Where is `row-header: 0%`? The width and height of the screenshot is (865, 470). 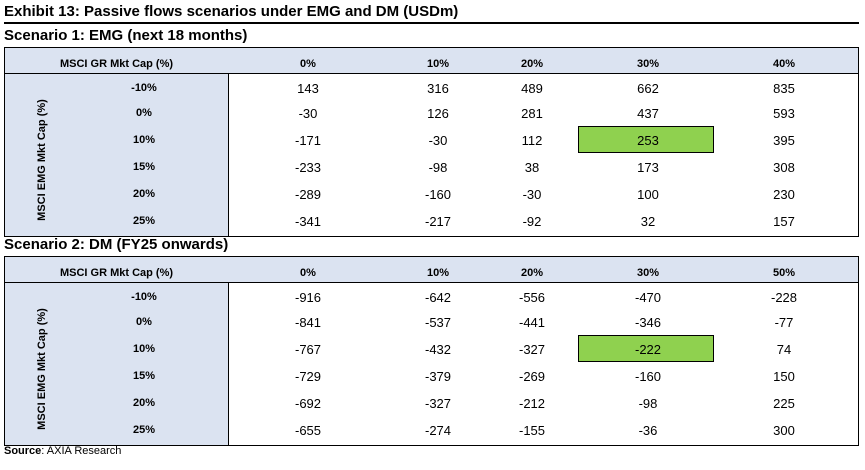
row-header: 0% is located at coordinates (144, 113).